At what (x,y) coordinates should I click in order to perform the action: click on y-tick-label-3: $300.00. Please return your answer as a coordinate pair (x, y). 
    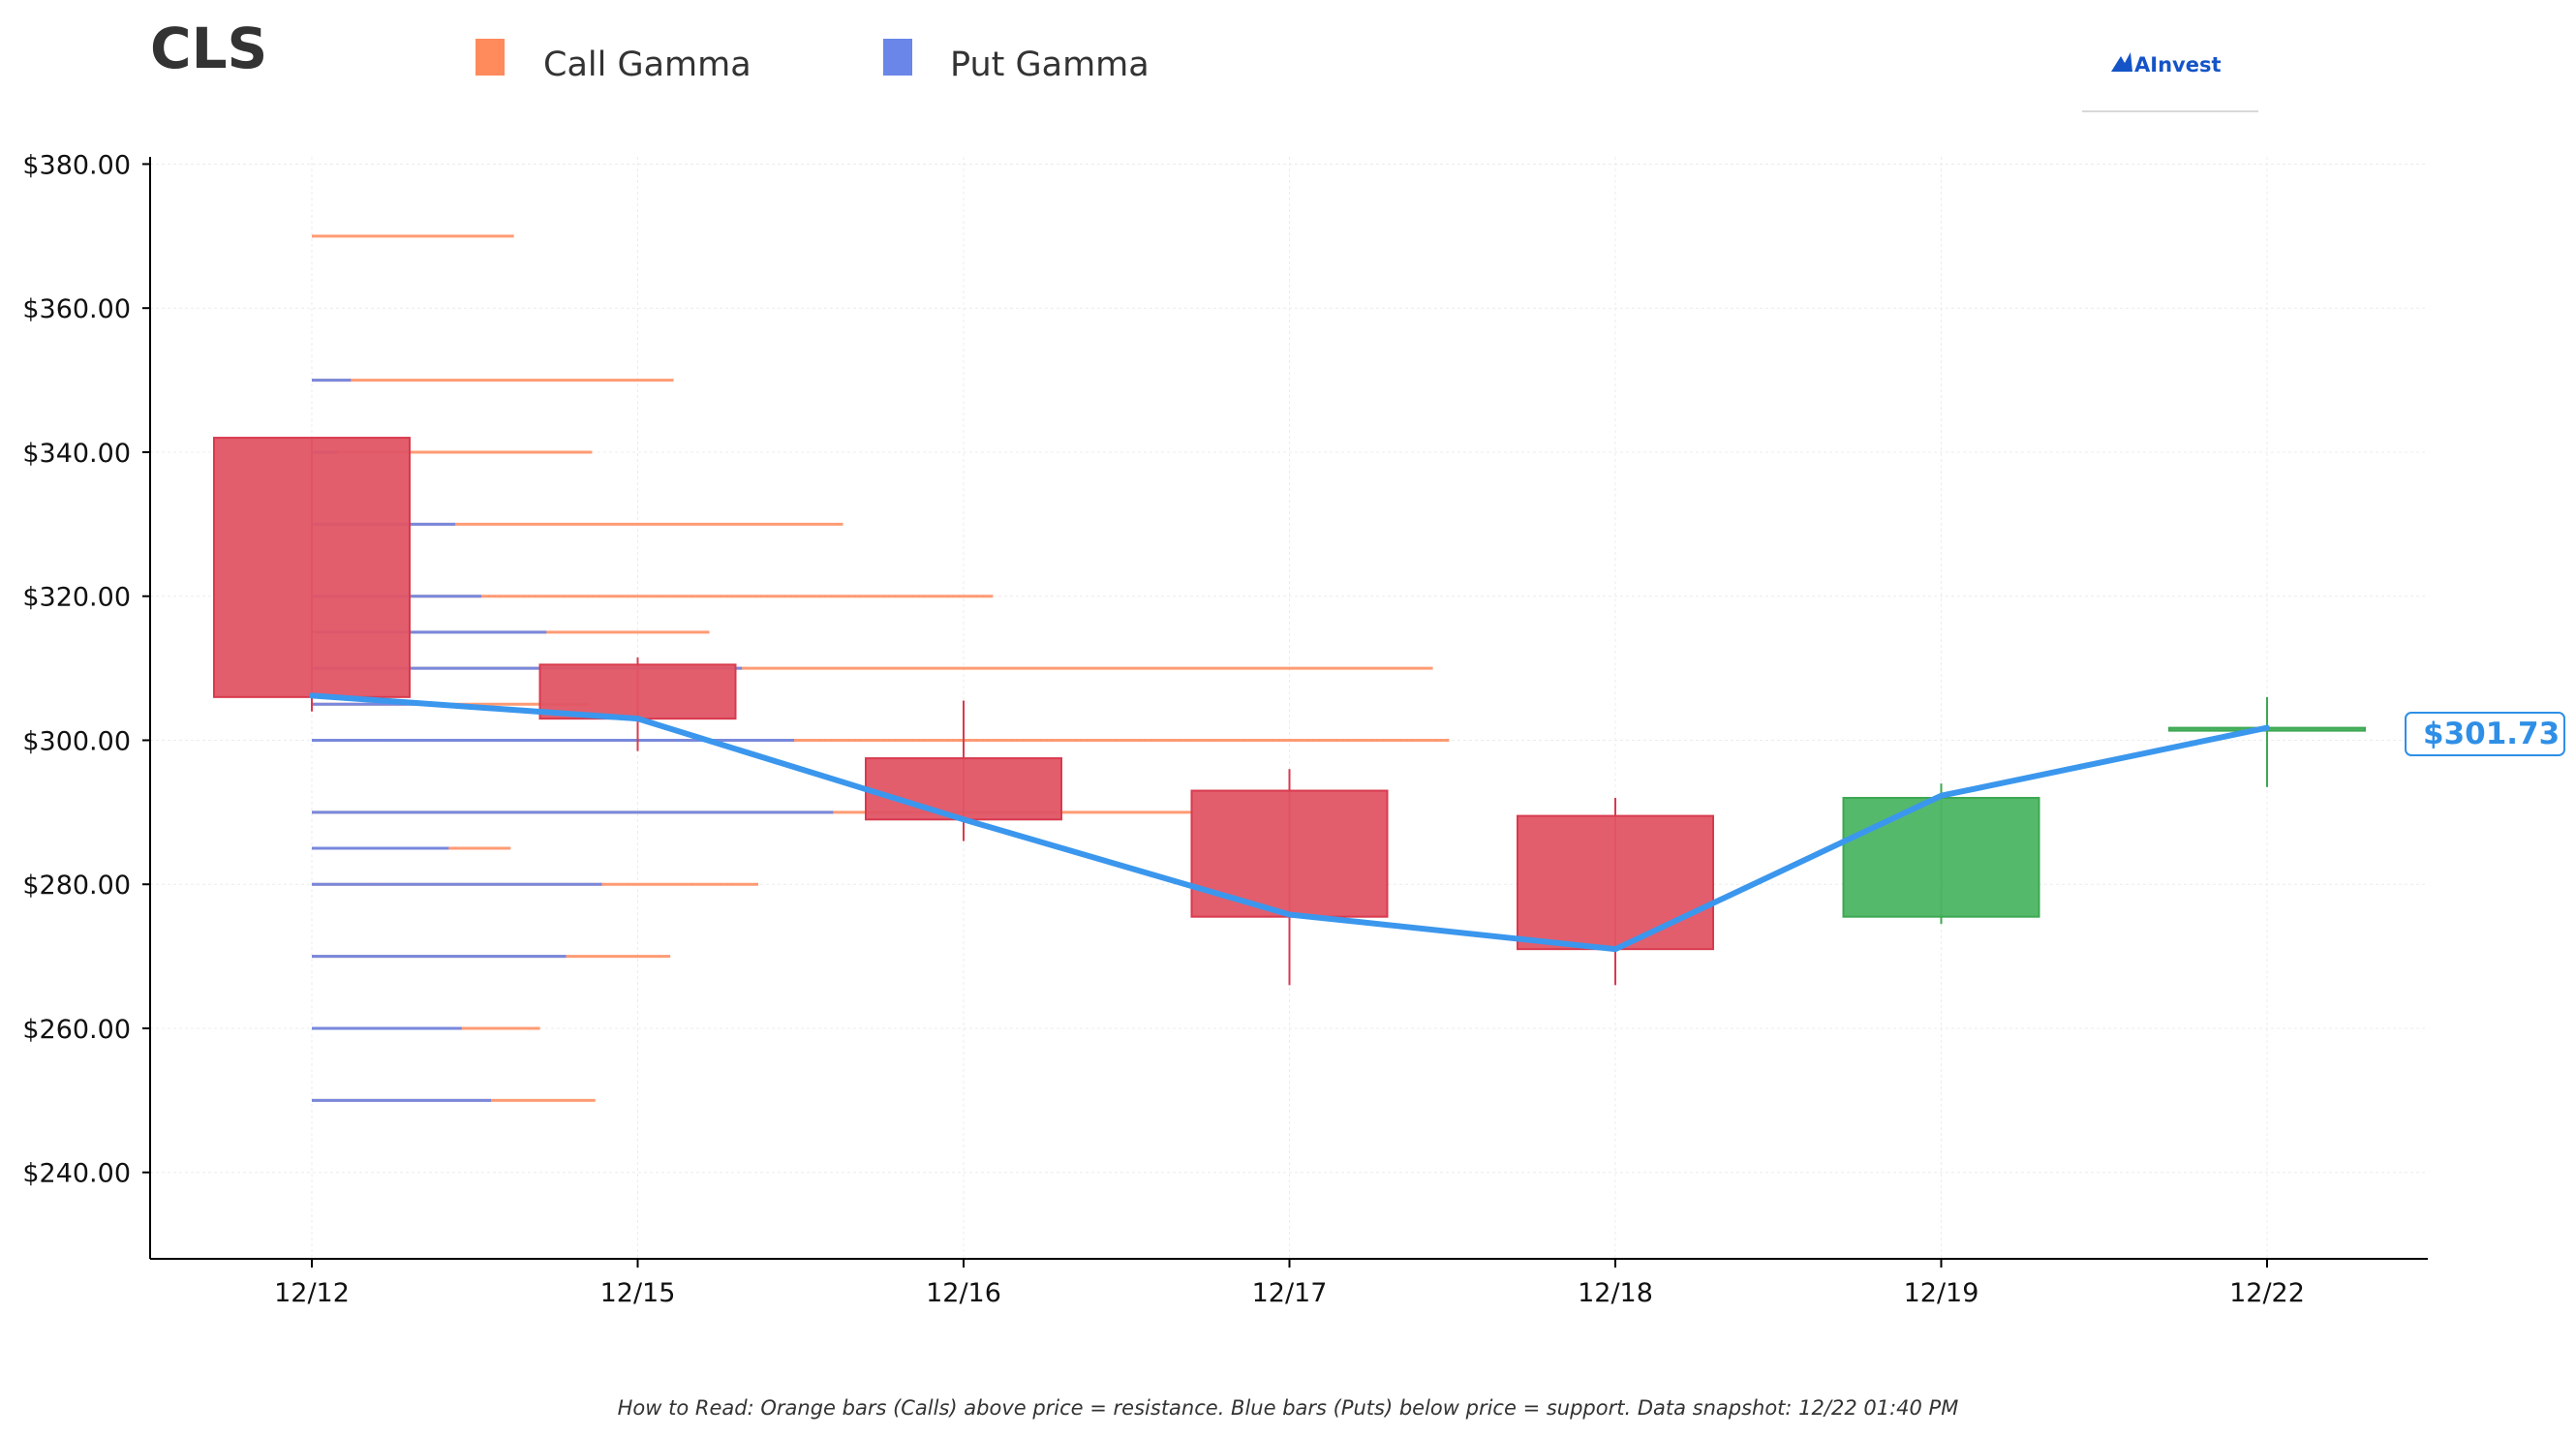
    Looking at the image, I should click on (76, 741).